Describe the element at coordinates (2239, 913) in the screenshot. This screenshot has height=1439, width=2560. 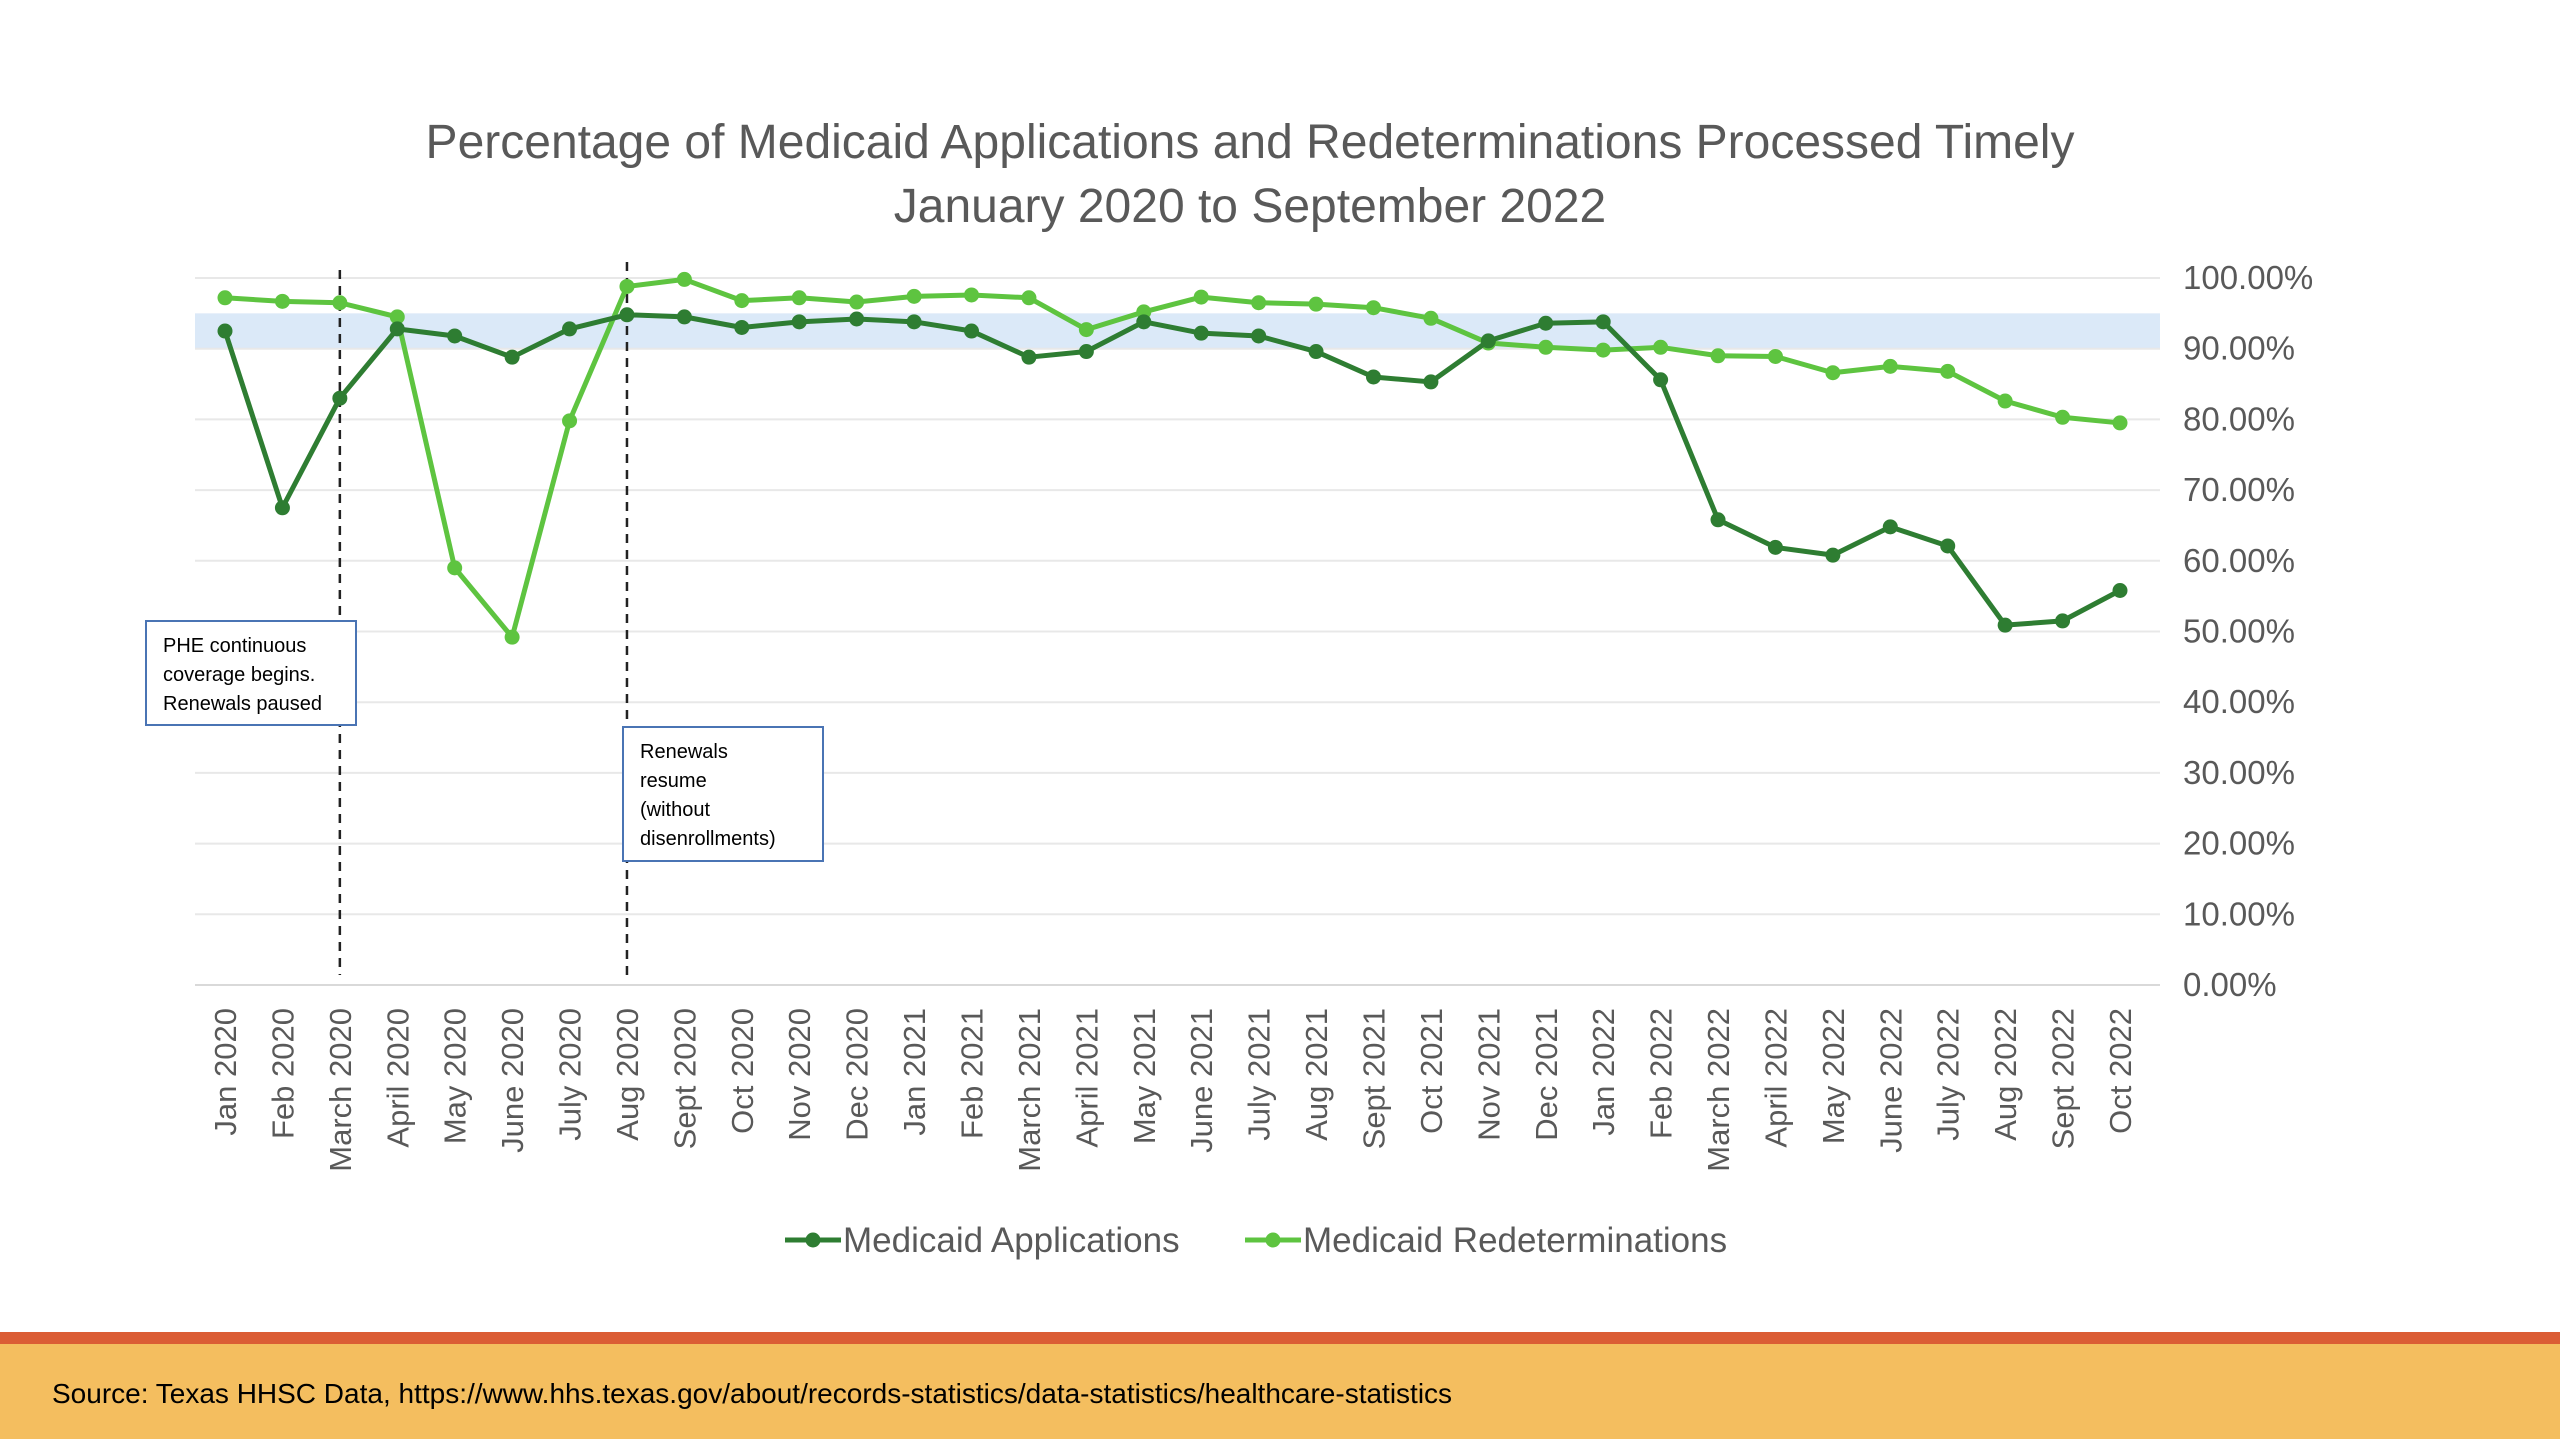
I see `y-tick-label: 10.00%` at that location.